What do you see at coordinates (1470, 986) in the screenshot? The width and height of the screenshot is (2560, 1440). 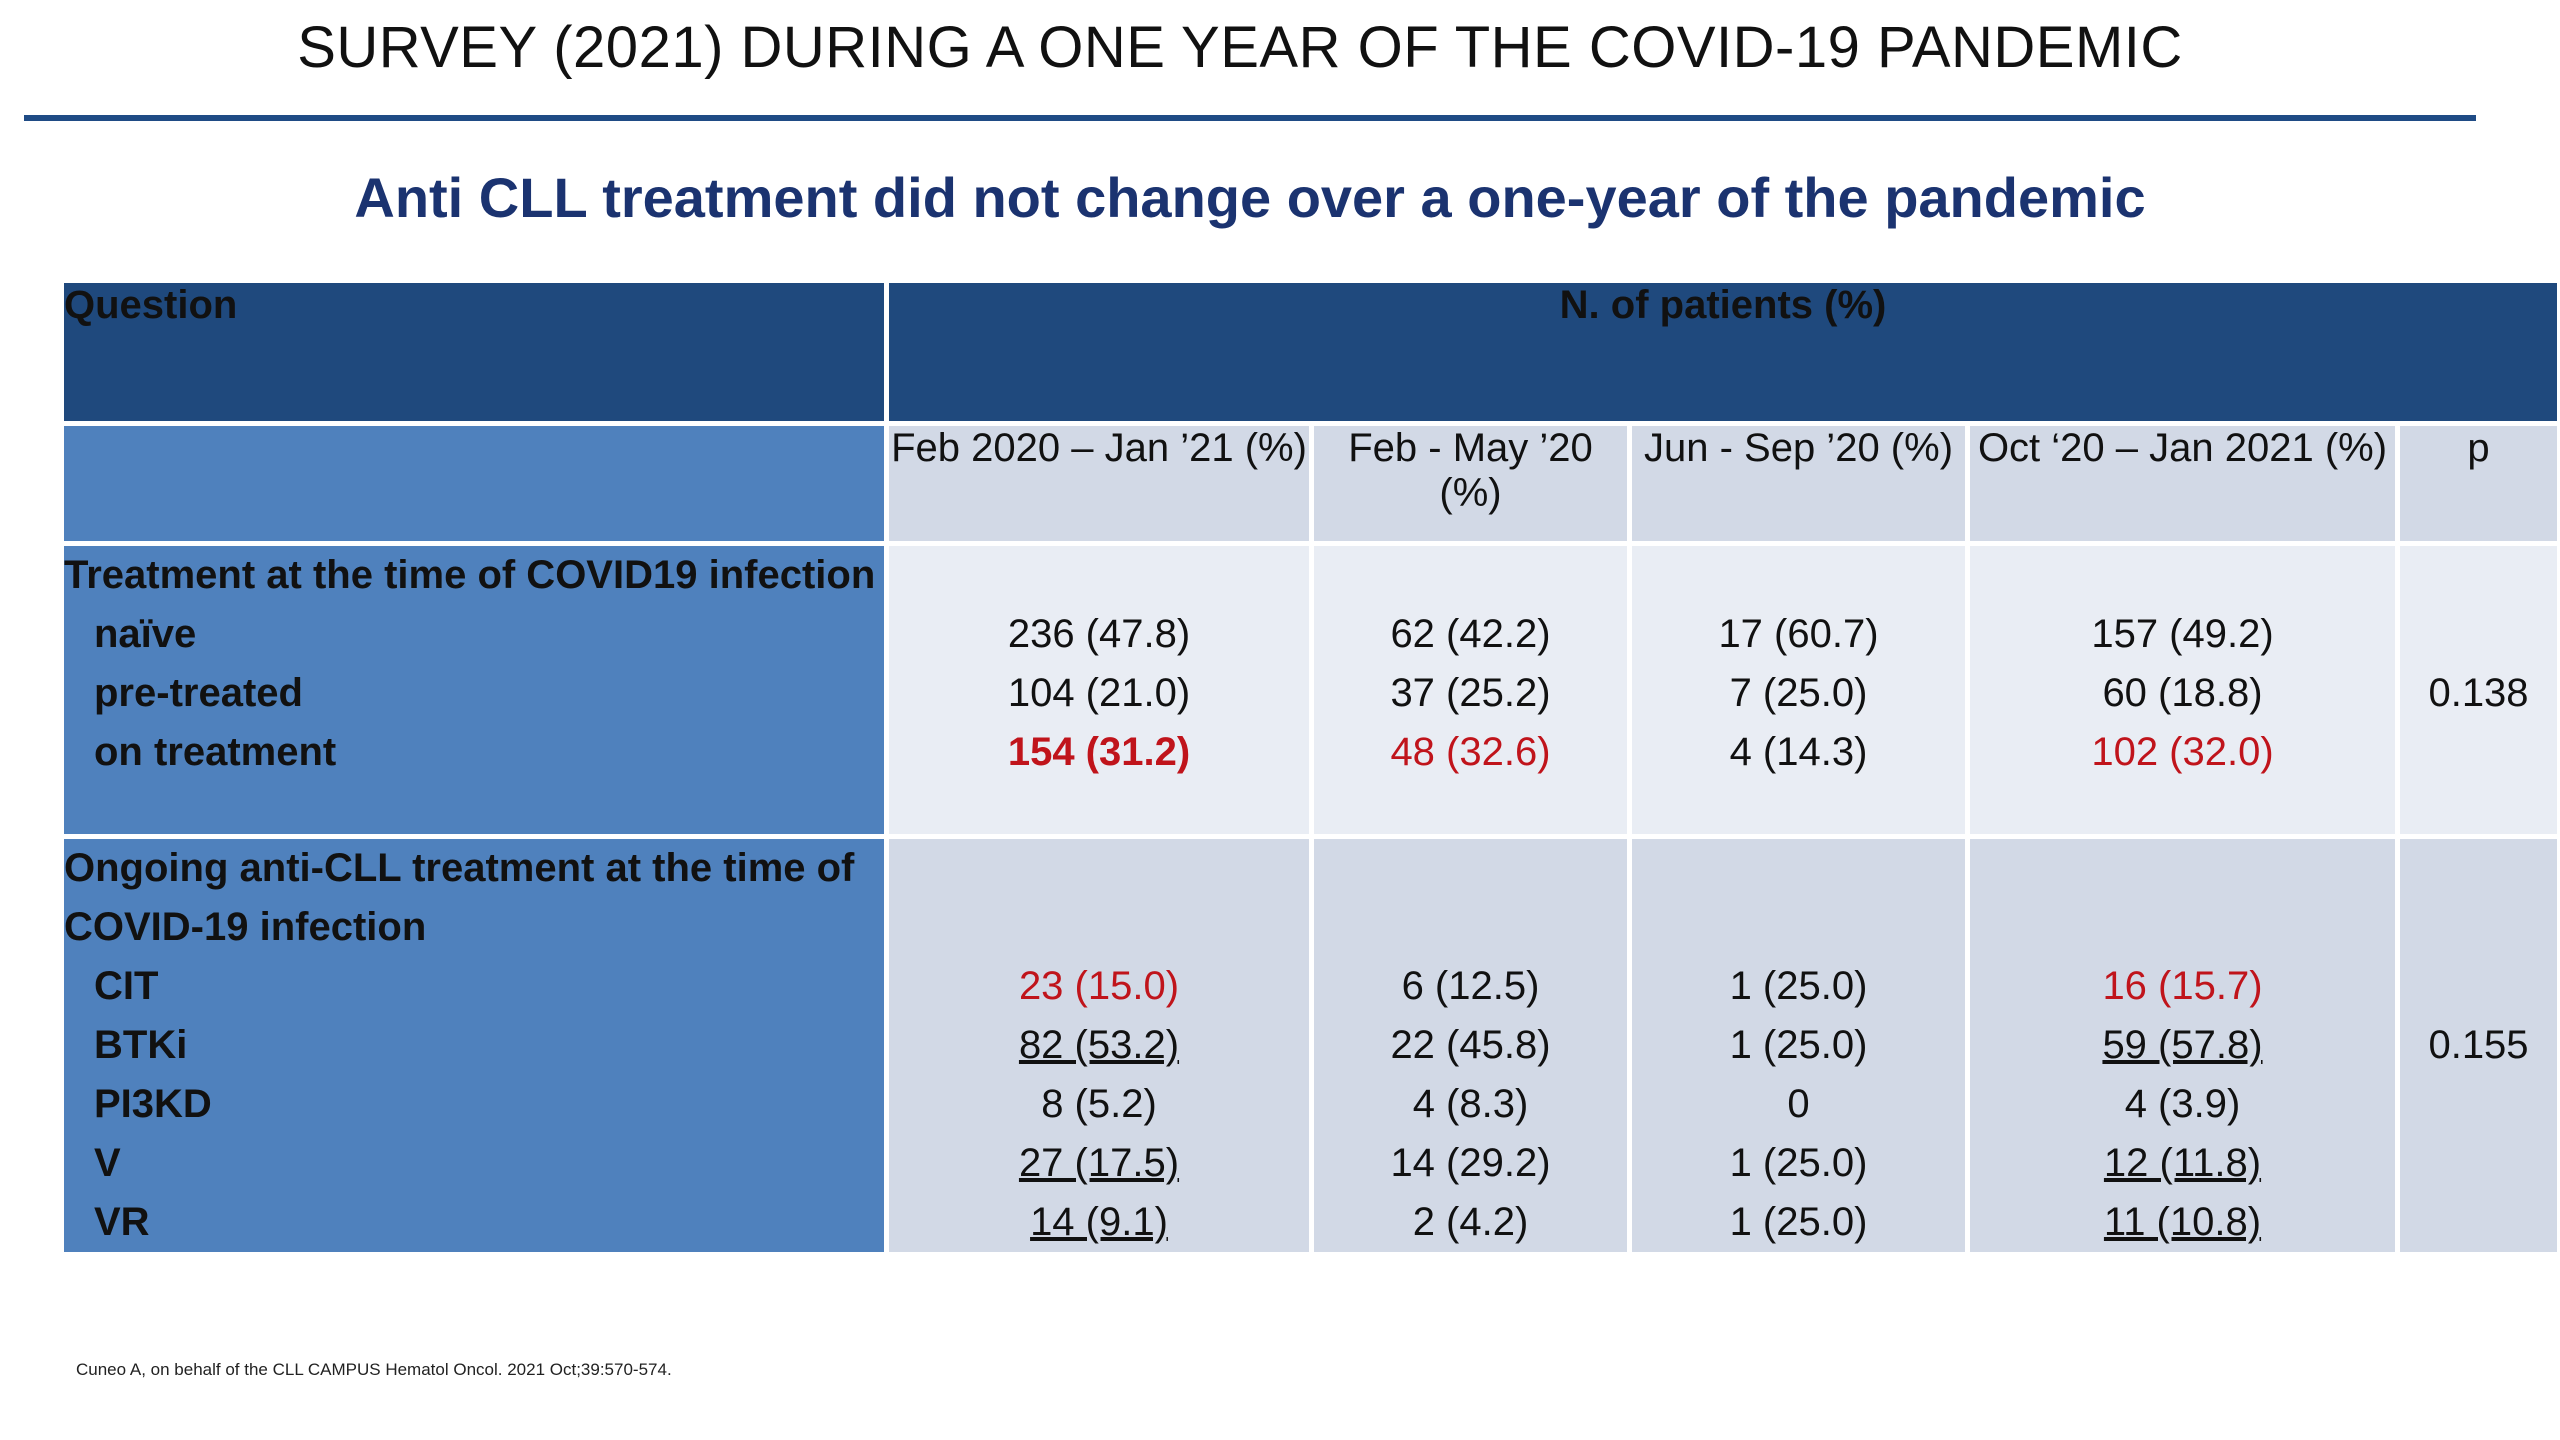 I see `cell-value: 6 (12.5)` at bounding box center [1470, 986].